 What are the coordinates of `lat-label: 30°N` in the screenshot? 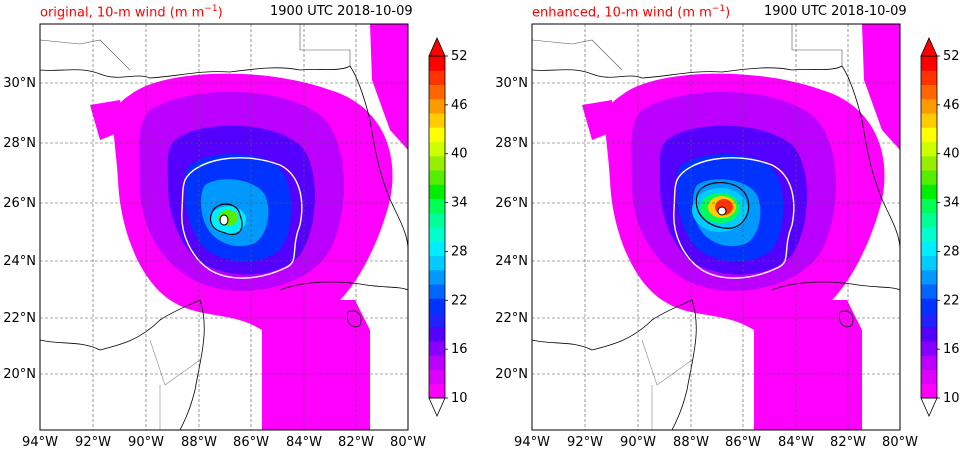 It's located at (19, 83).